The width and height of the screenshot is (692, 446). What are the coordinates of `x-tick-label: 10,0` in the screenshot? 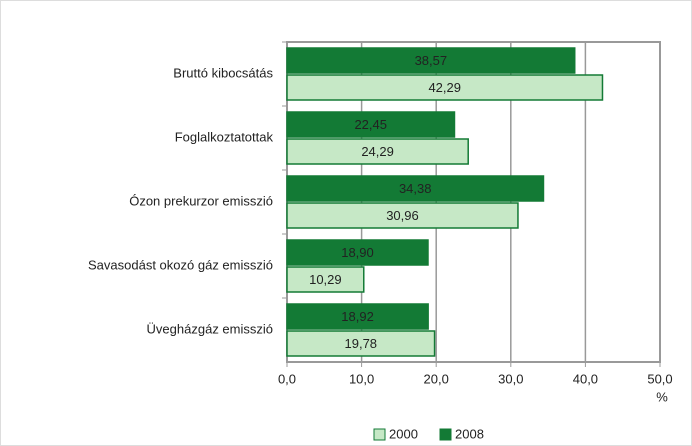 It's located at (361, 378).